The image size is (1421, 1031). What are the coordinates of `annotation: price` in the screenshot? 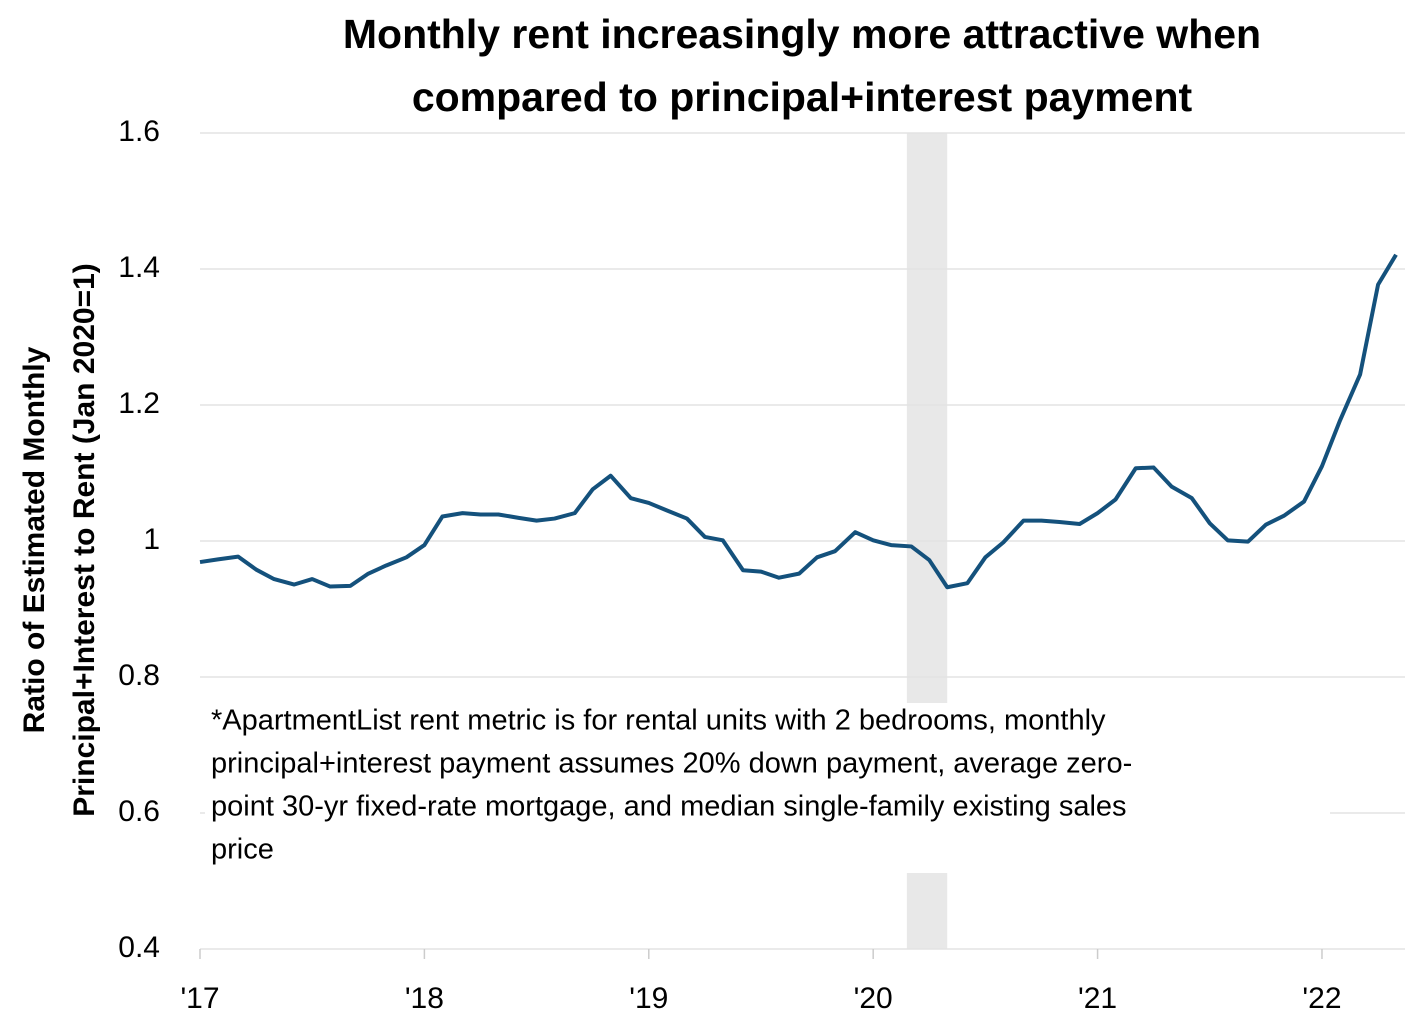 It's located at (242, 850).